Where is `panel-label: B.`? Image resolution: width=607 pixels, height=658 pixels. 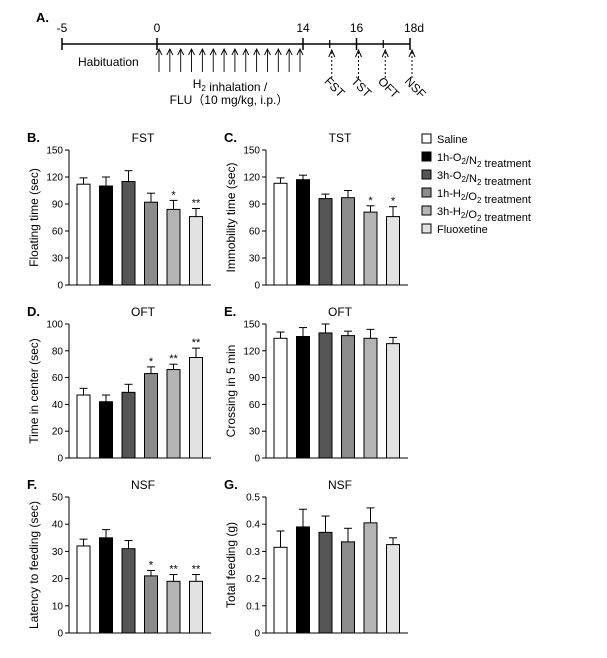 panel-label: B. is located at coordinates (33, 137).